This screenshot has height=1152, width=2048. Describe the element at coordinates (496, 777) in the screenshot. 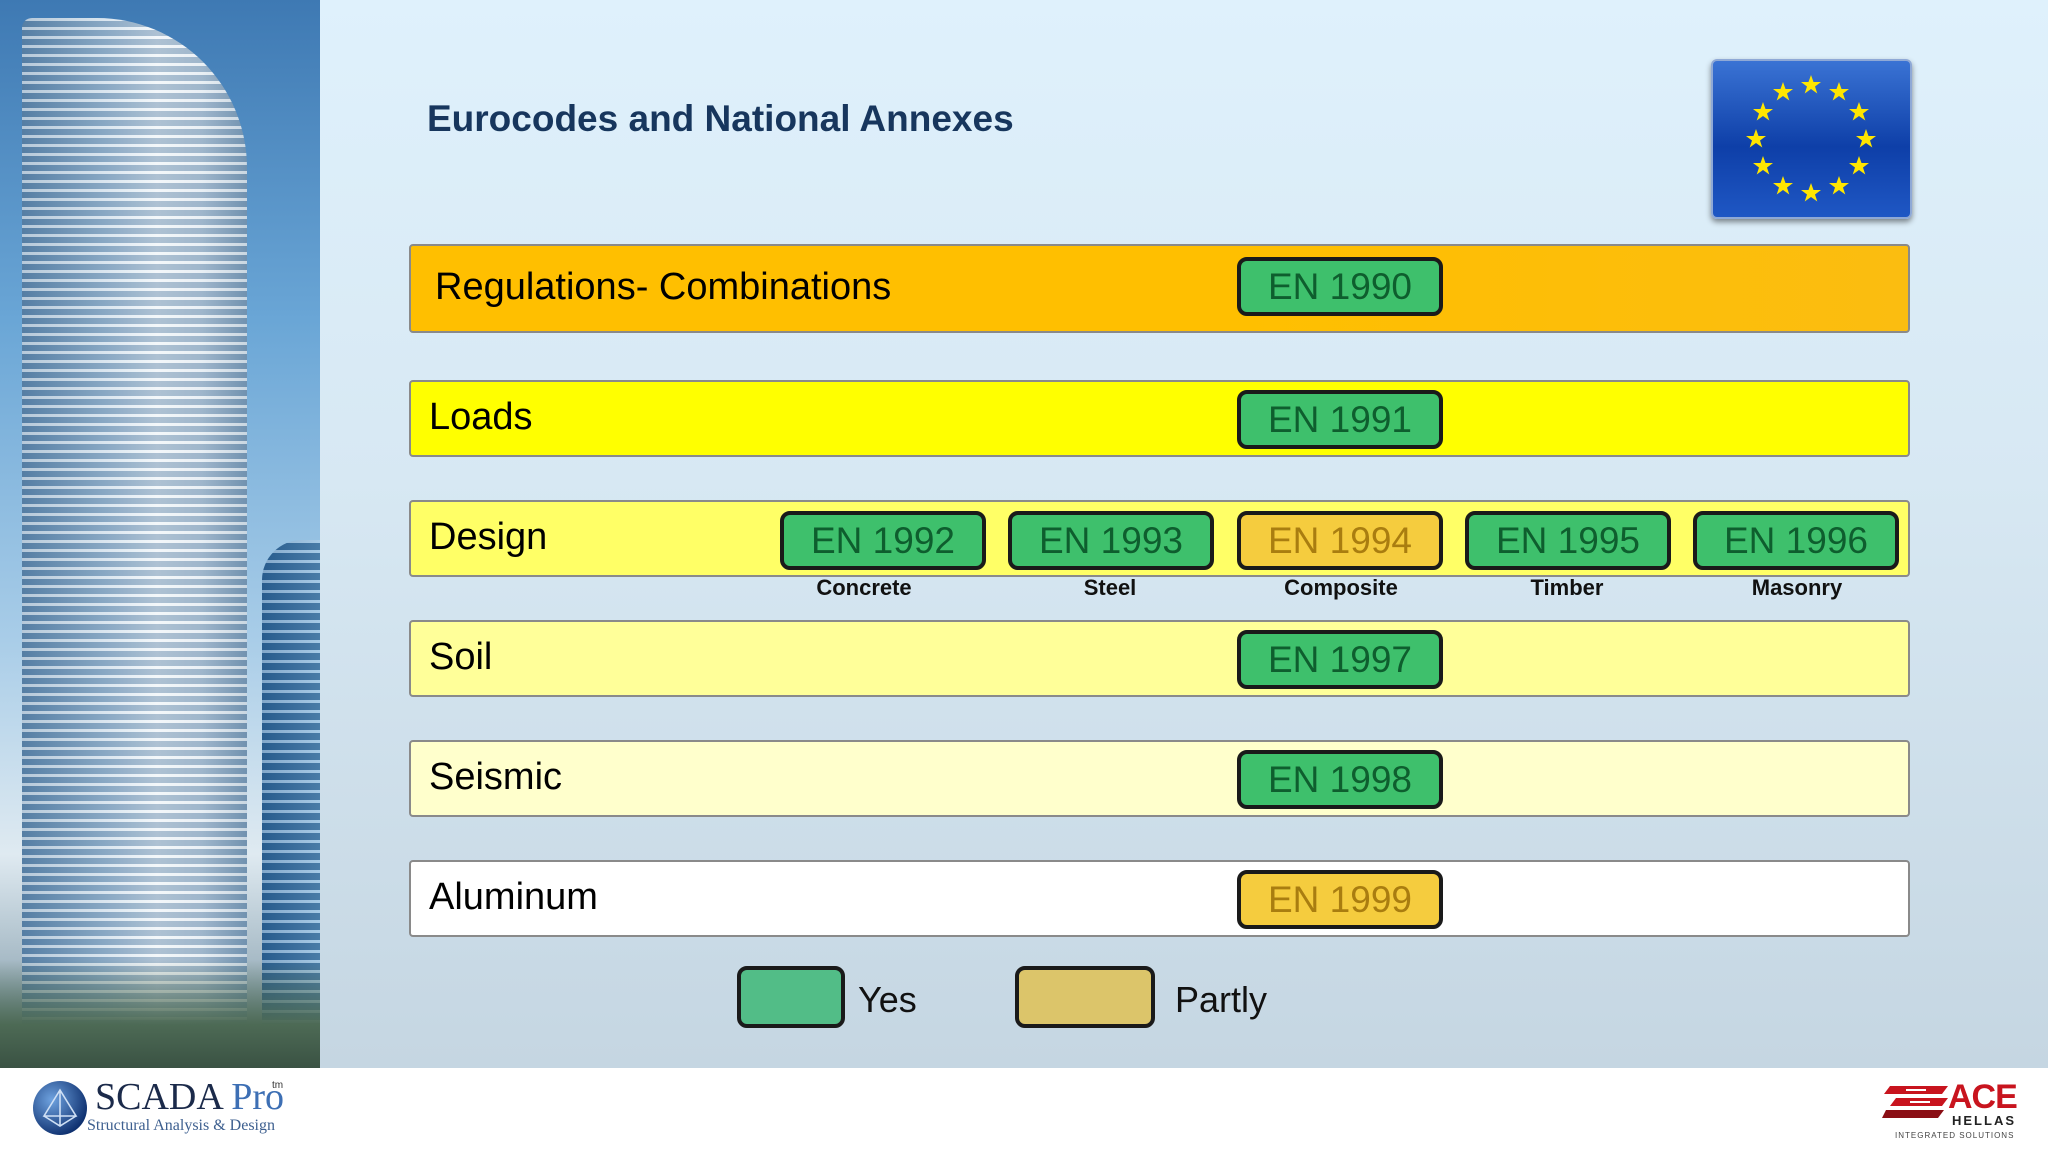

I see `row-label: Seismic` at that location.